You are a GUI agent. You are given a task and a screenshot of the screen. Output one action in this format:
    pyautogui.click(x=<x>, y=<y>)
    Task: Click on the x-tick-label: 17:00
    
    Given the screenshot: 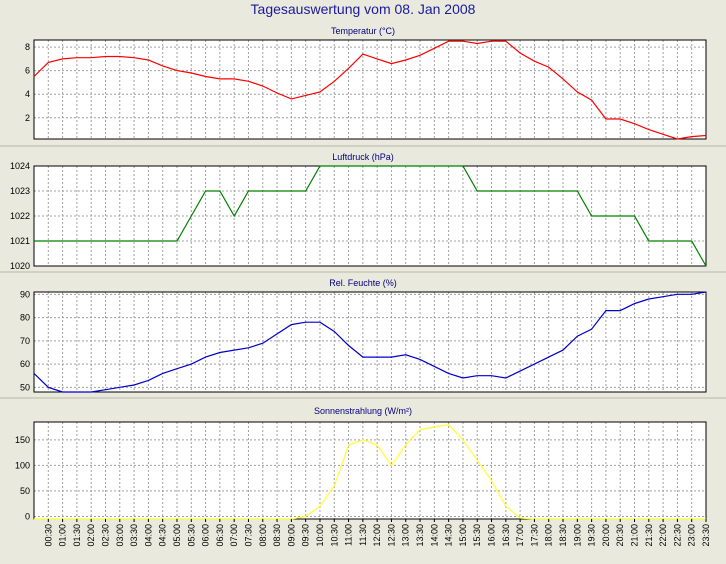 What is the action you would take?
    pyautogui.click(x=520, y=535)
    